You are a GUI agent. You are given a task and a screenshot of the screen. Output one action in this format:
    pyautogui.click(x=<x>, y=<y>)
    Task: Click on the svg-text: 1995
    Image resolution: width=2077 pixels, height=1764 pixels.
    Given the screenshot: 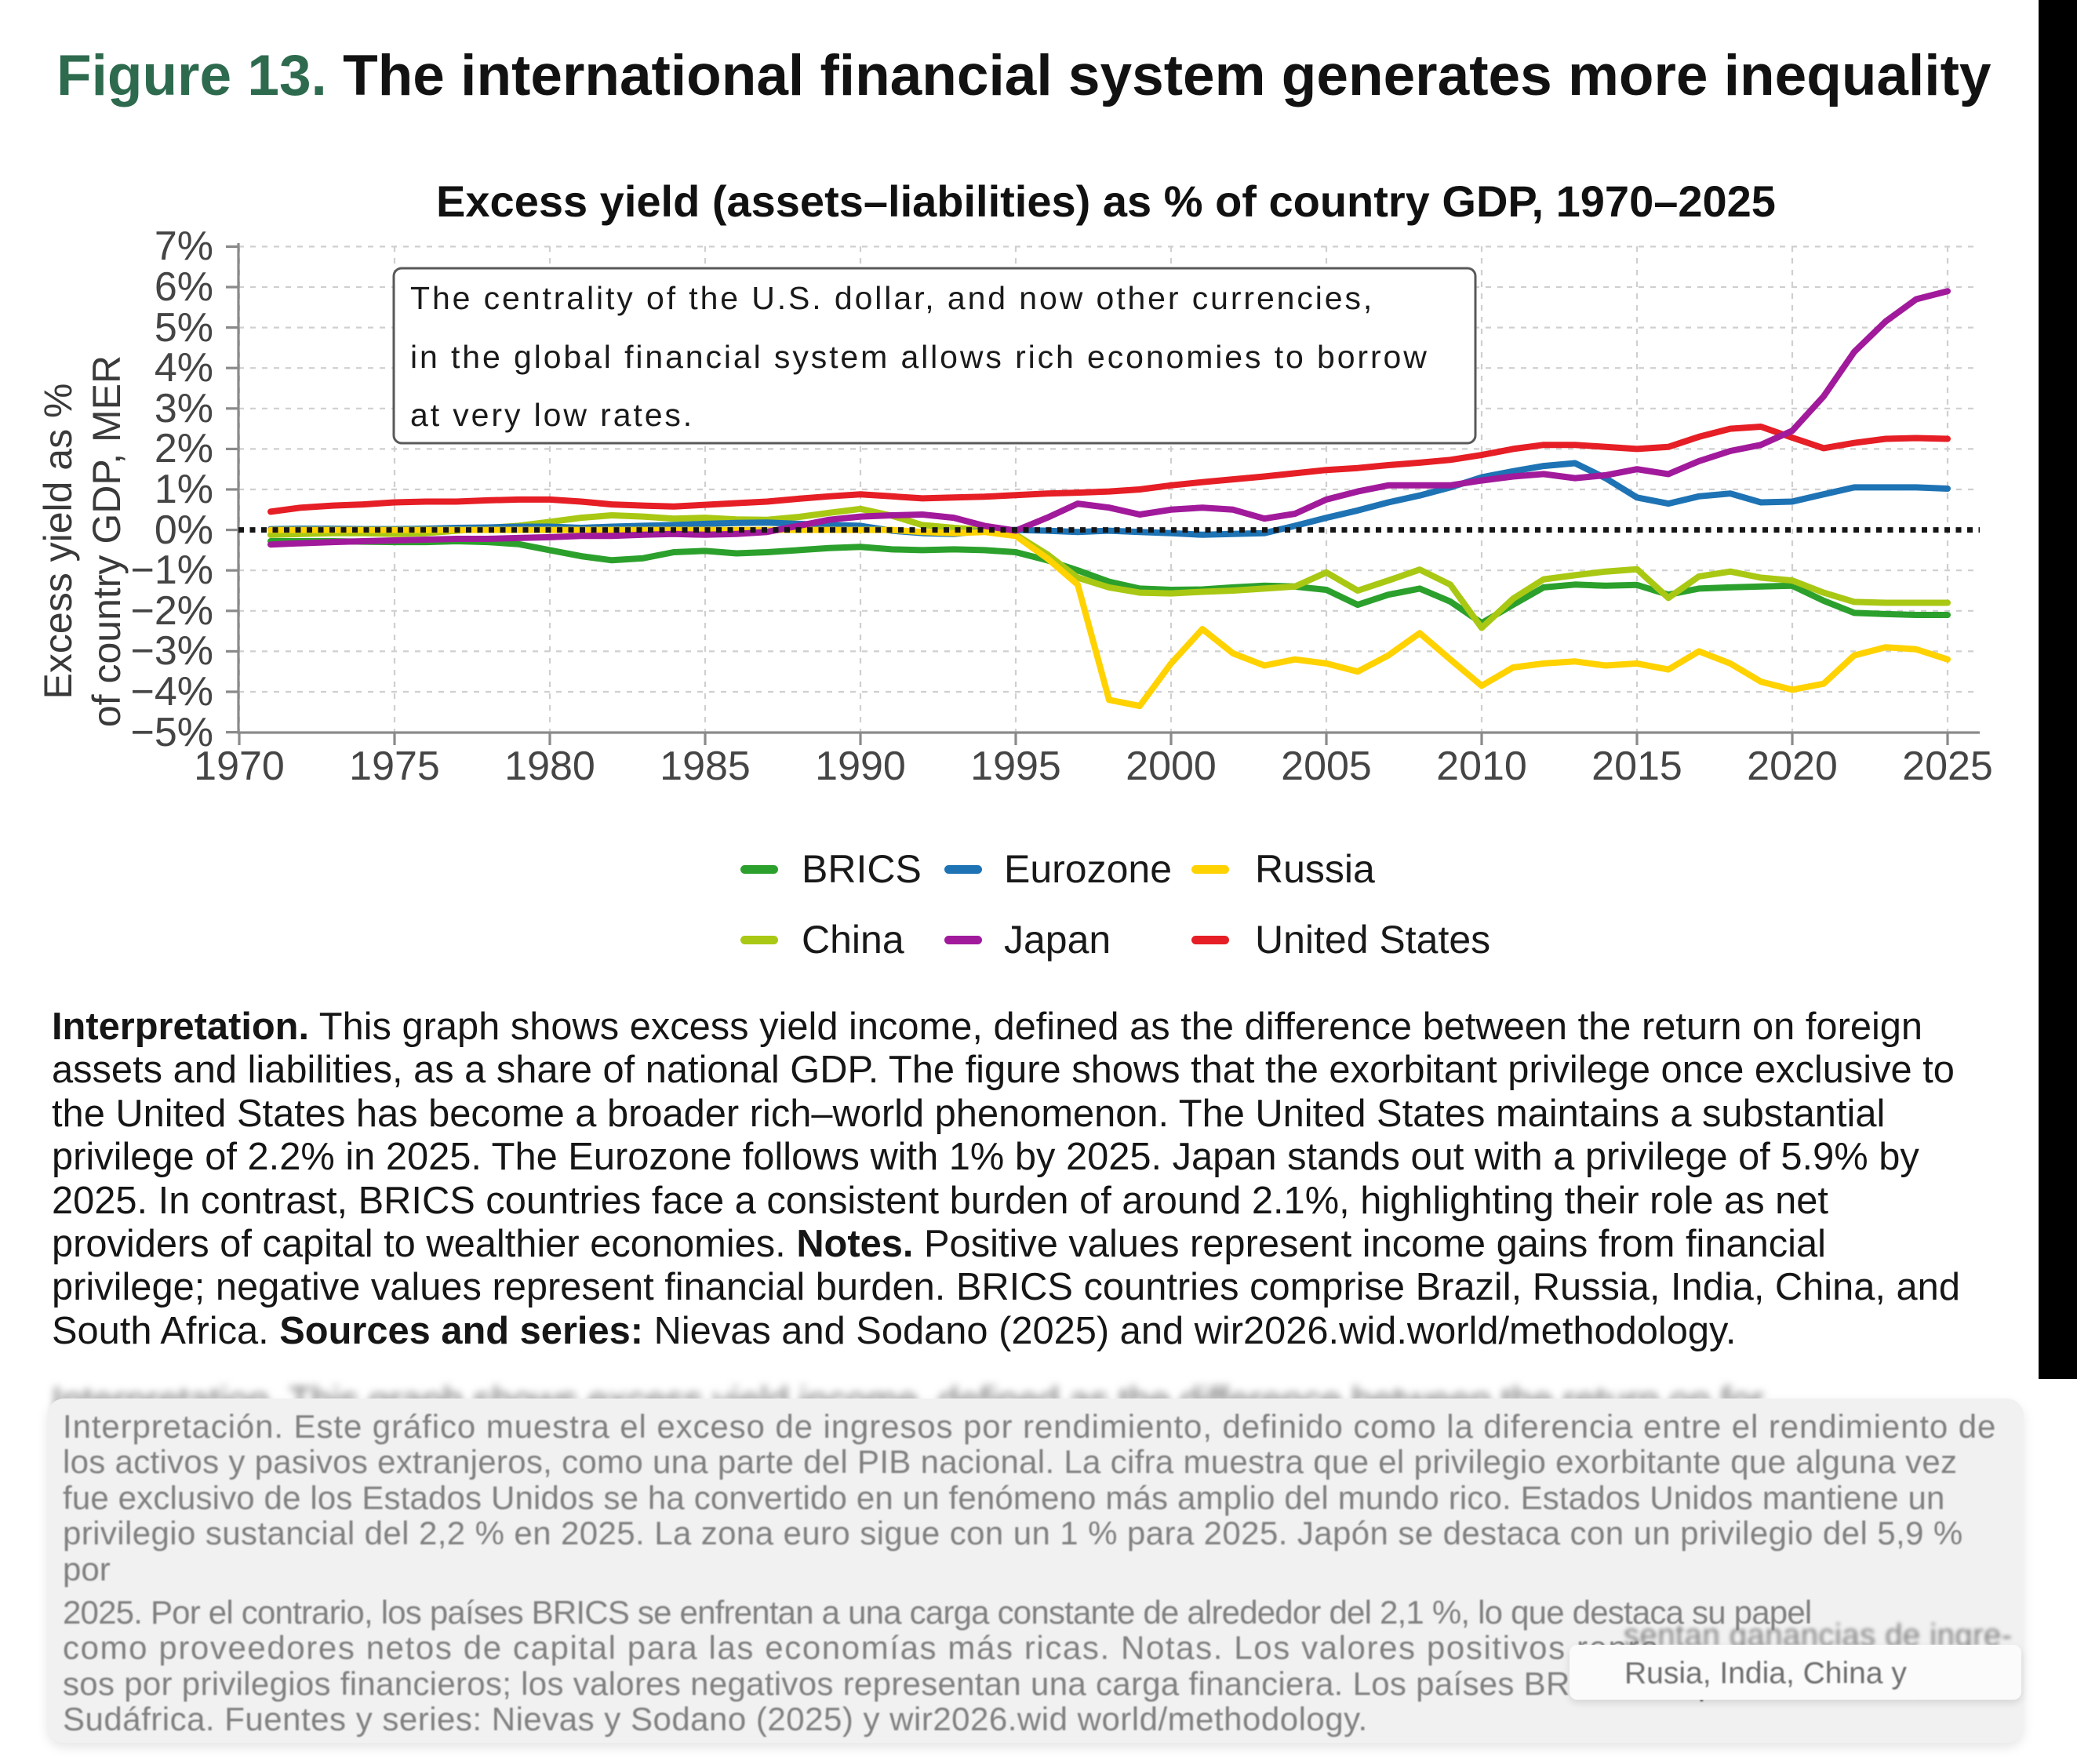 What is the action you would take?
    pyautogui.click(x=1015, y=767)
    